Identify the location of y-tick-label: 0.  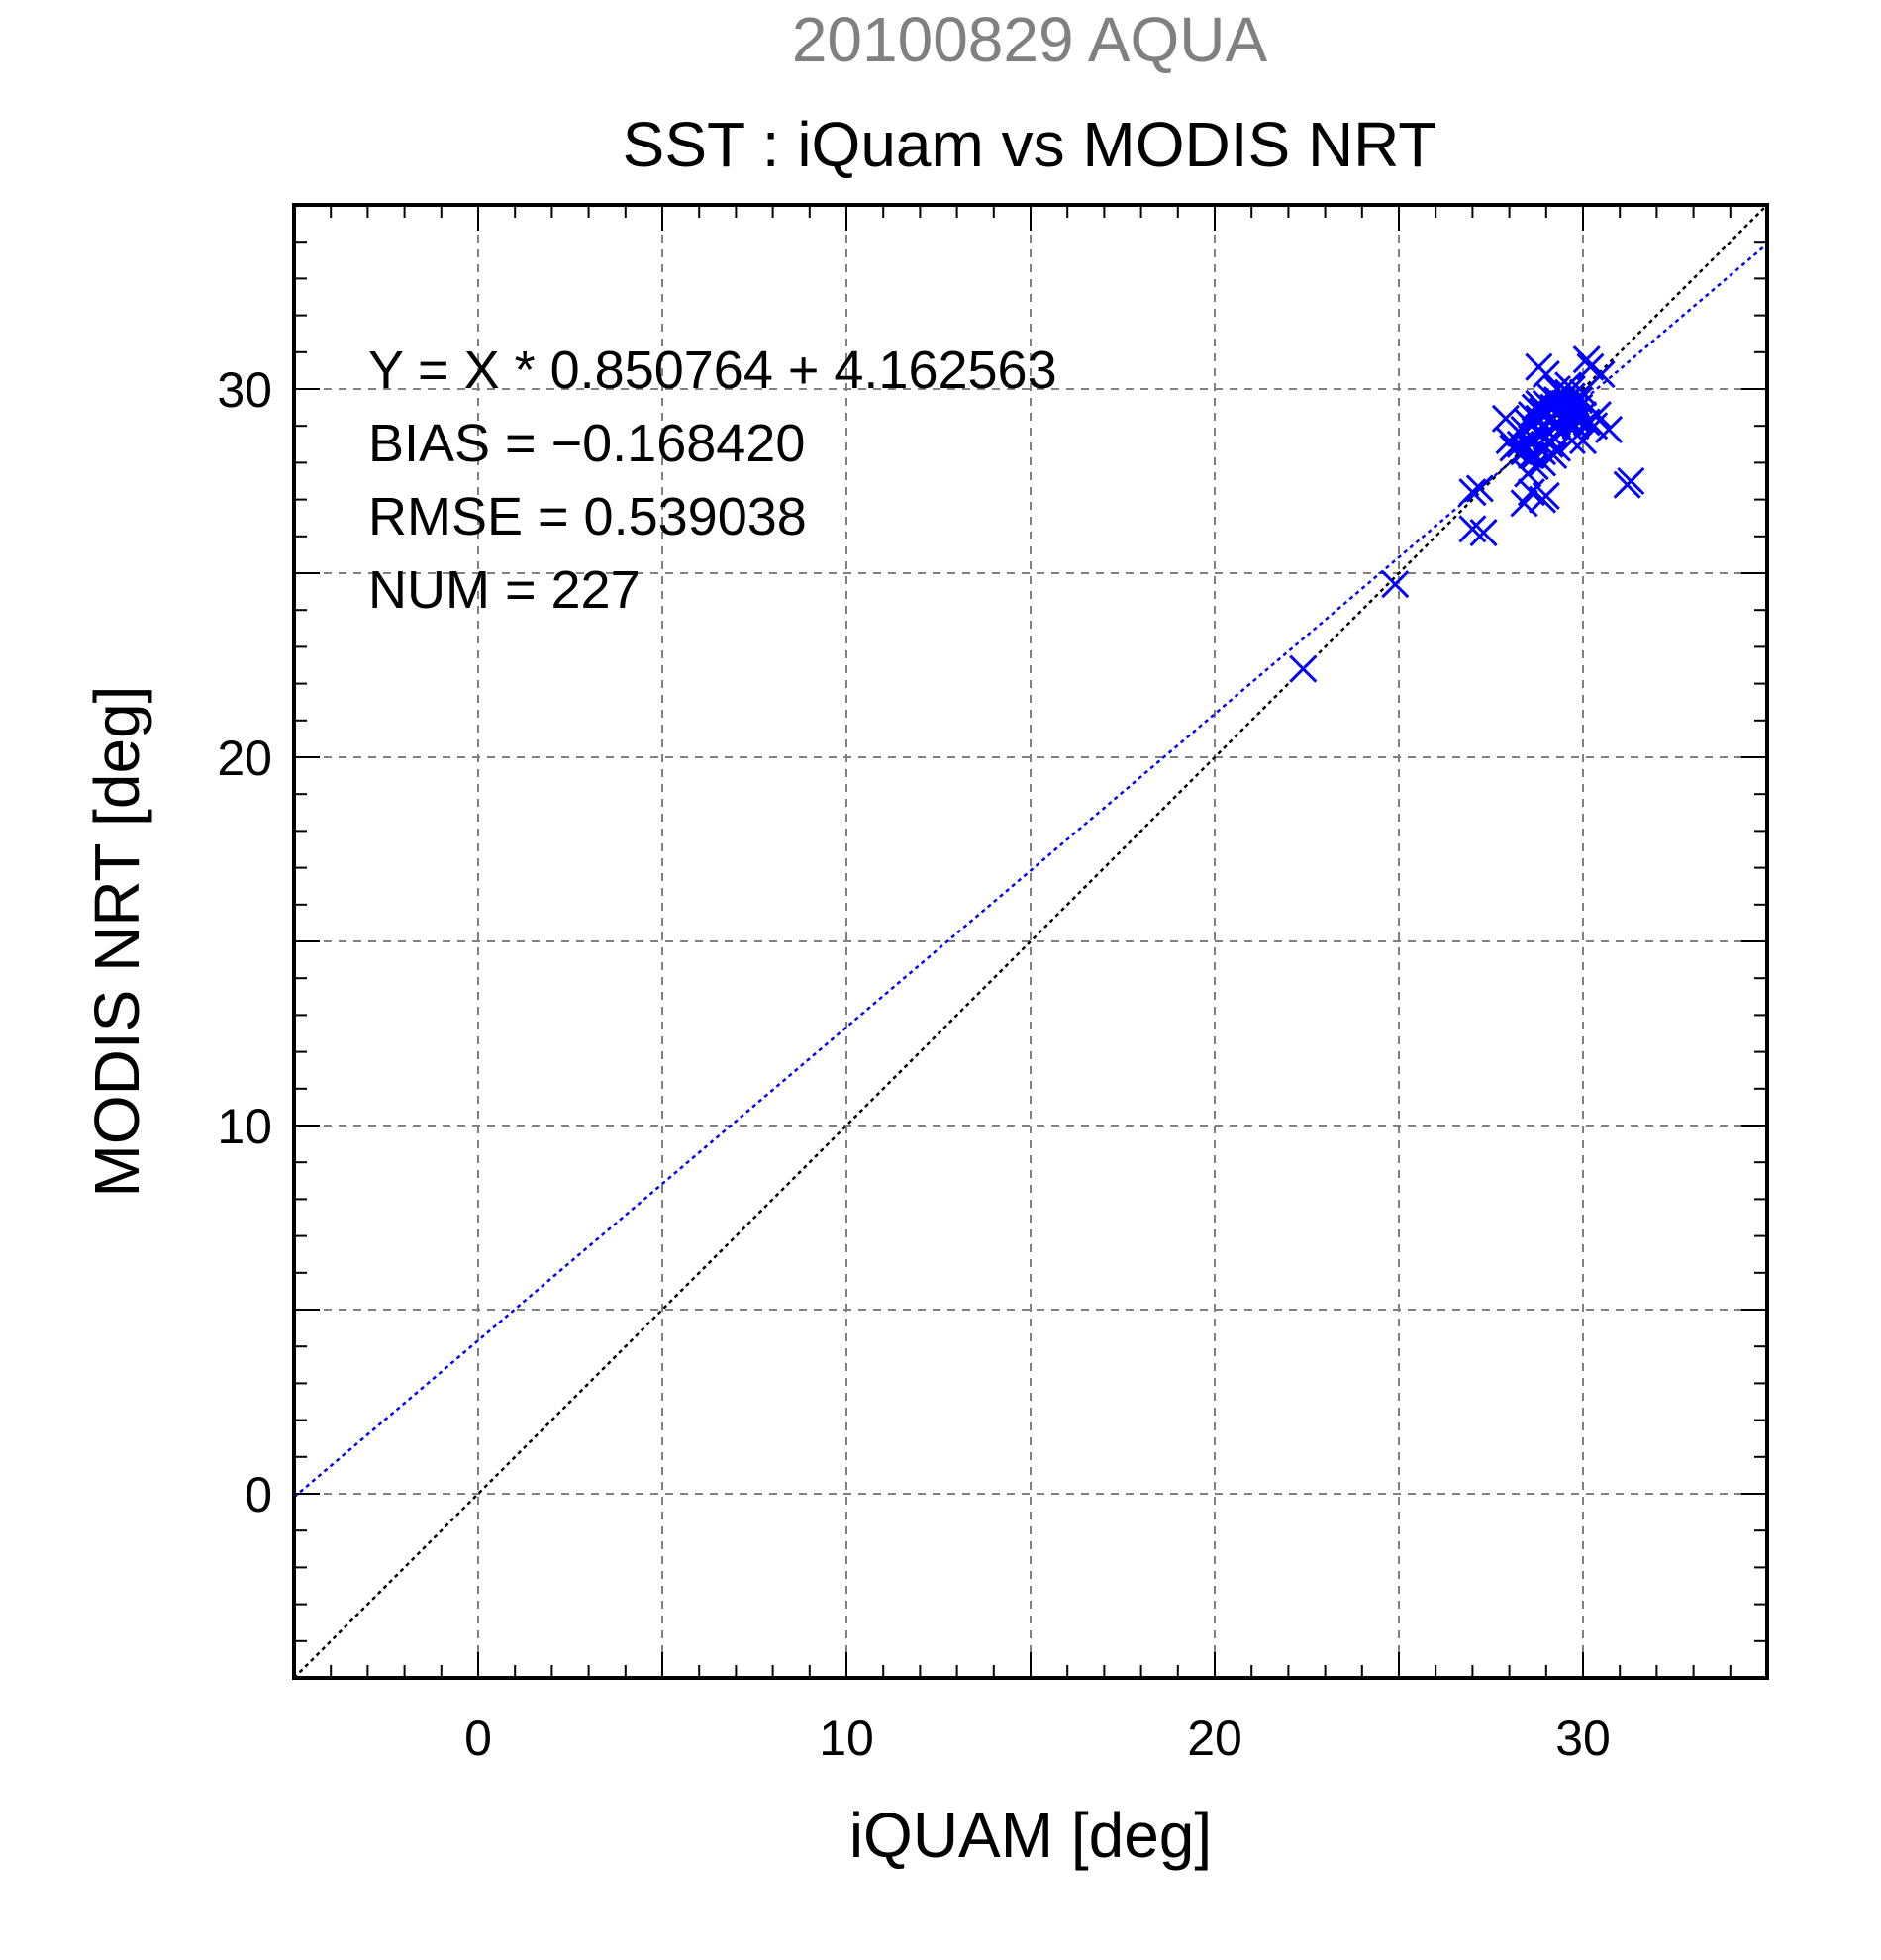
(259, 1494).